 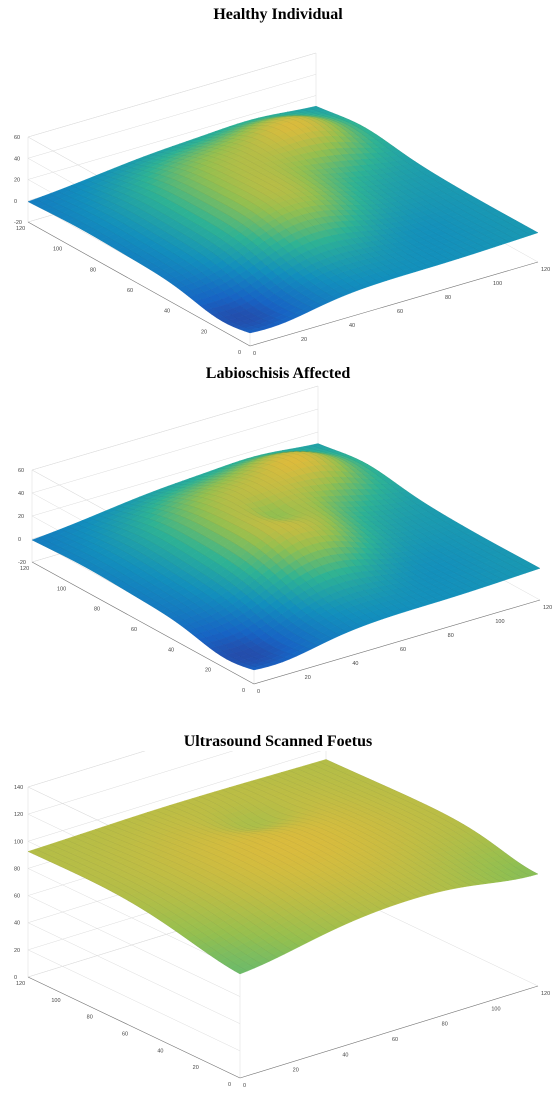 What do you see at coordinates (18, 842) in the screenshot?
I see `z-tick-label: 100` at bounding box center [18, 842].